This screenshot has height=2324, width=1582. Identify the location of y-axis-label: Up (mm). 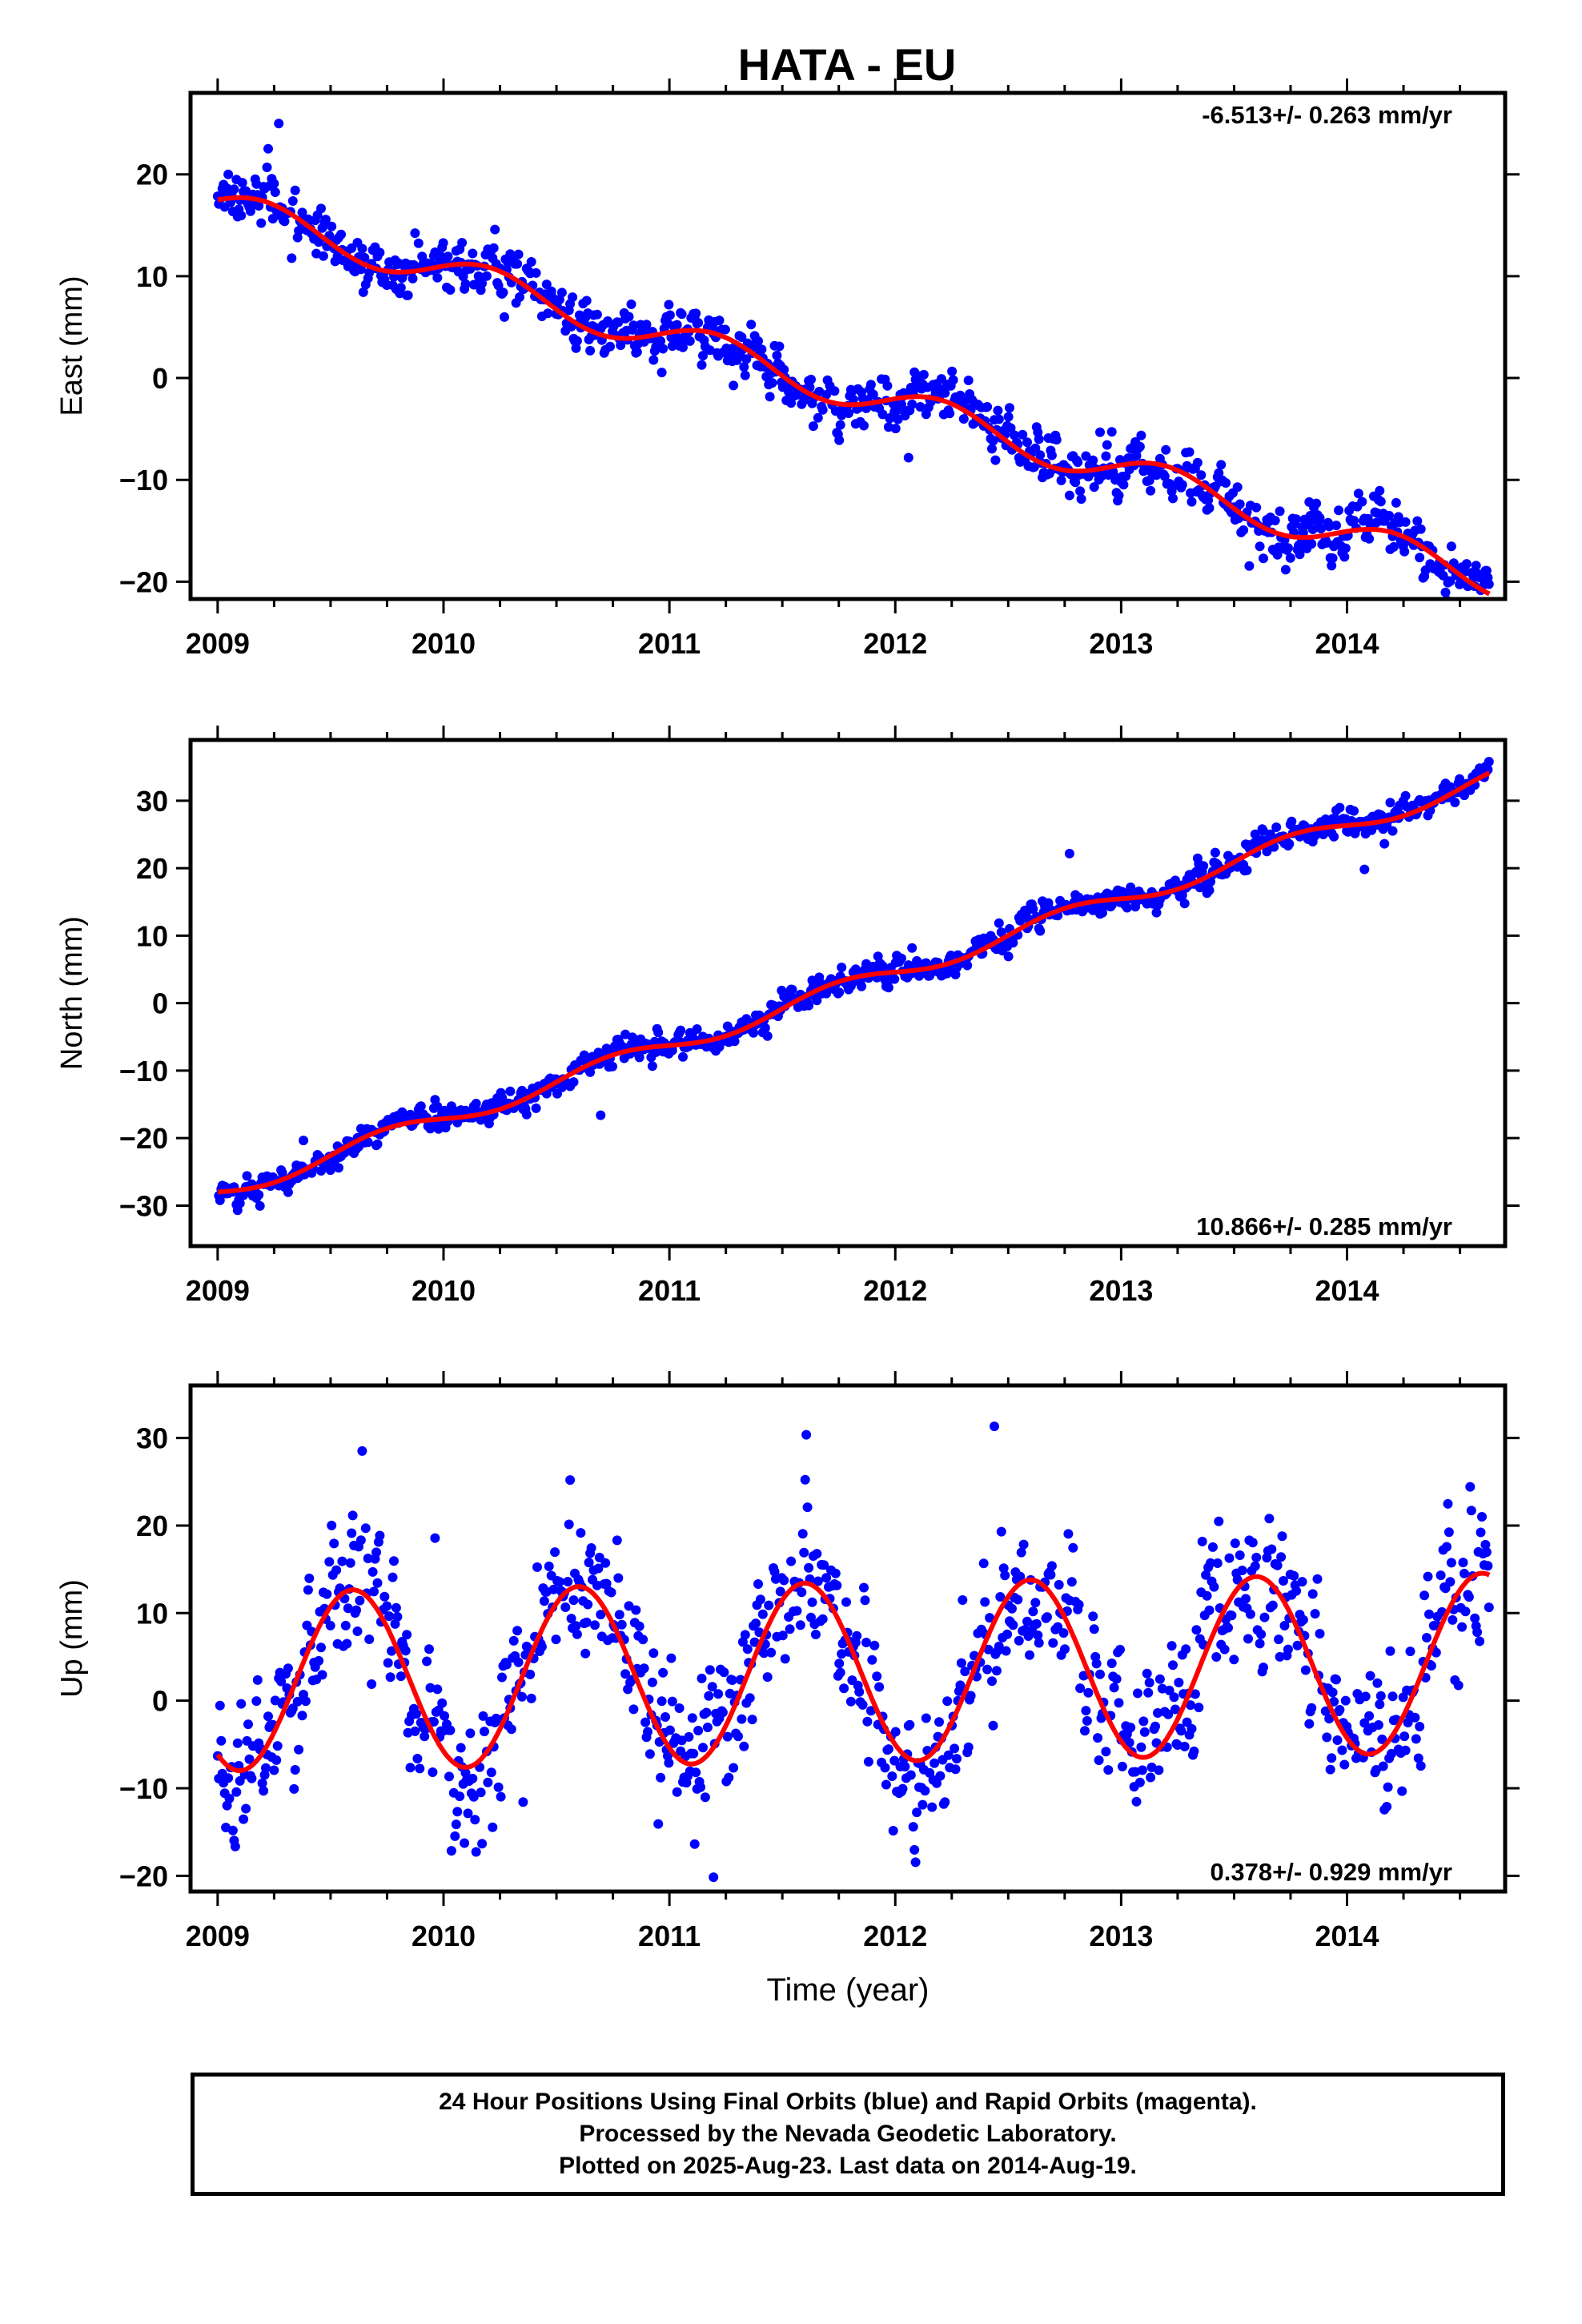
(72, 1638).